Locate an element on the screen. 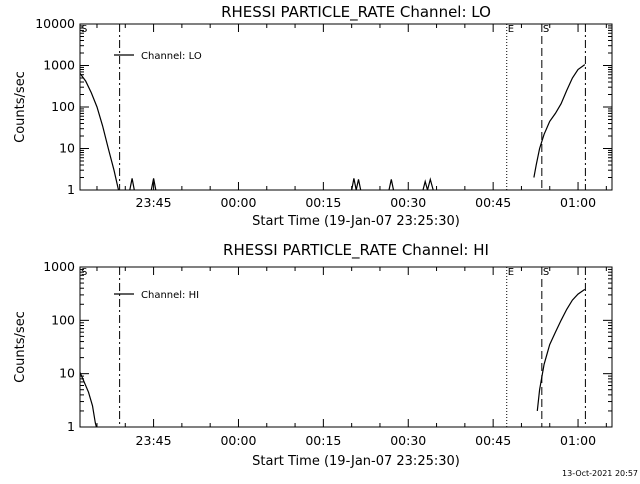  legend-label: Channel: LO is located at coordinates (171, 56).